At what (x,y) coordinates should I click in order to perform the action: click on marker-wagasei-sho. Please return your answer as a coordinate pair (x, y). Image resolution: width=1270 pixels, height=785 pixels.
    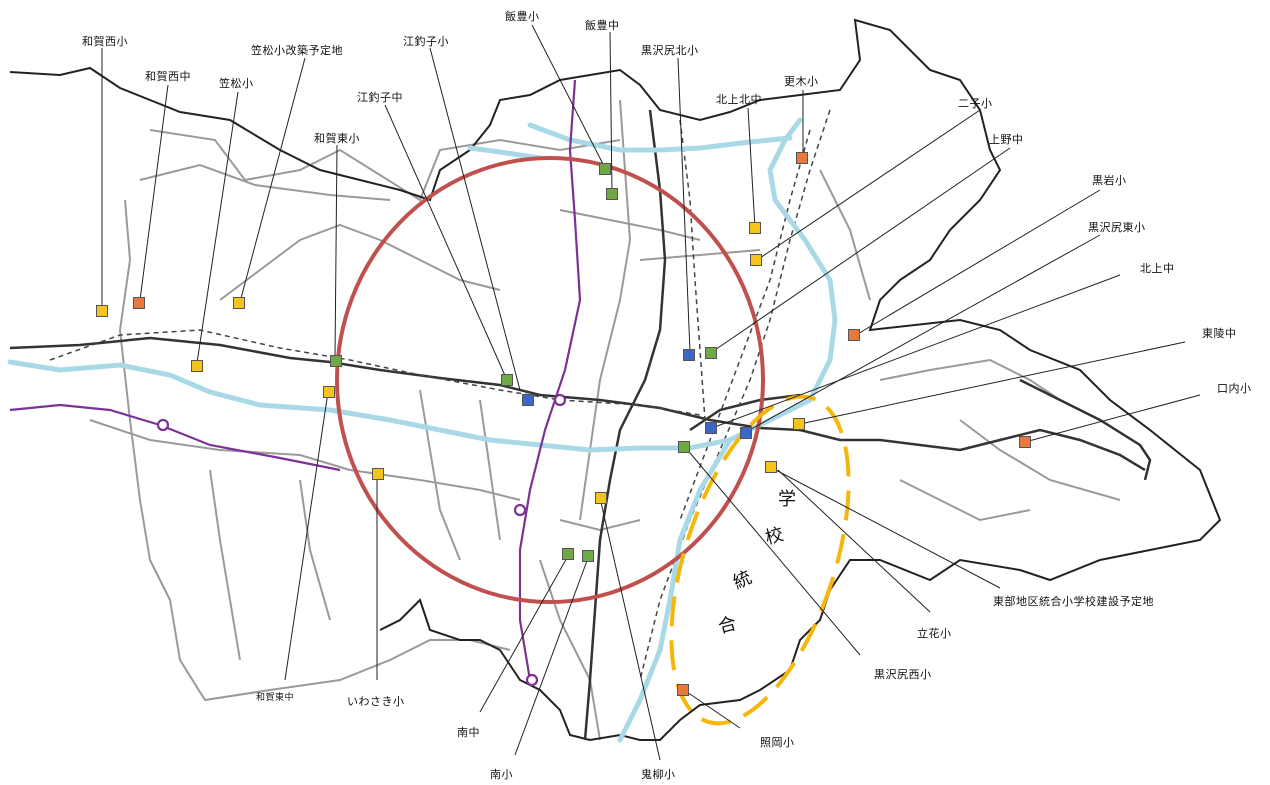
    Looking at the image, I should click on (102, 311).